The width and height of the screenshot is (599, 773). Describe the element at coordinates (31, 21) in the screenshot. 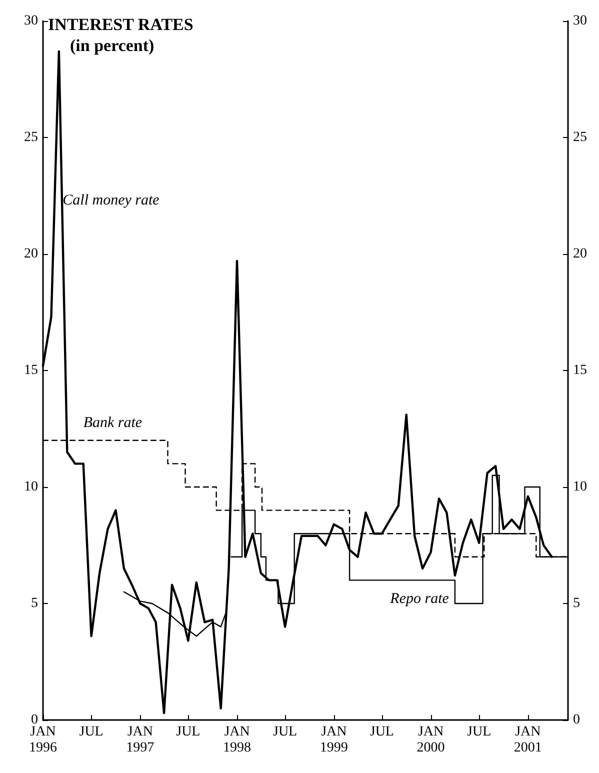

I see `y-tick-label: 30` at that location.